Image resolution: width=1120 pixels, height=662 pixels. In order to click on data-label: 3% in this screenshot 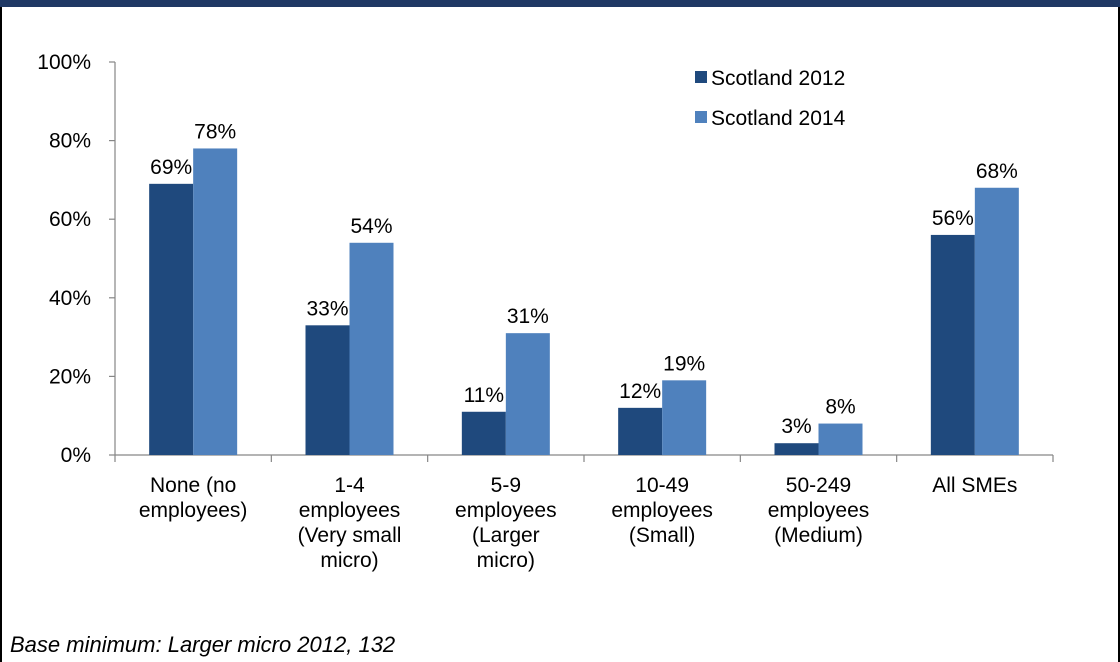, I will do `click(796, 426)`.